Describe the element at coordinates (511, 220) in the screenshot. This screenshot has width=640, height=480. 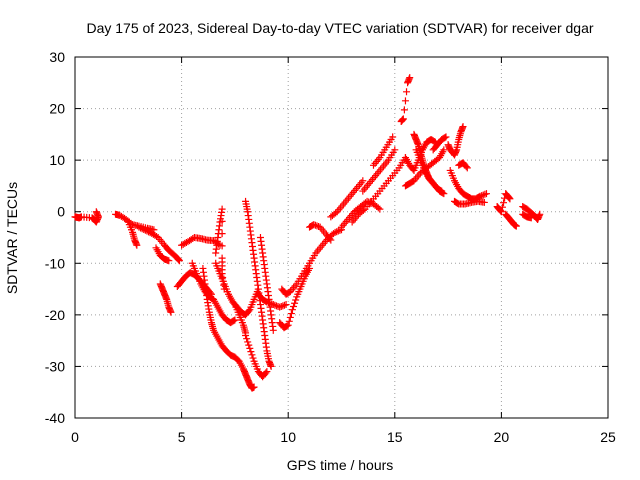
I see `series-arc-ak` at that location.